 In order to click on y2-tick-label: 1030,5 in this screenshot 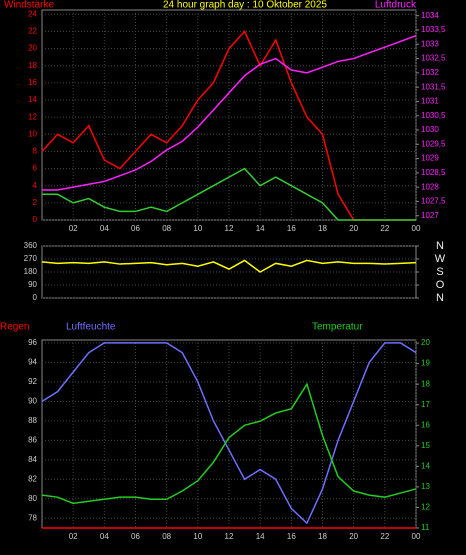, I will do `click(433, 115)`.